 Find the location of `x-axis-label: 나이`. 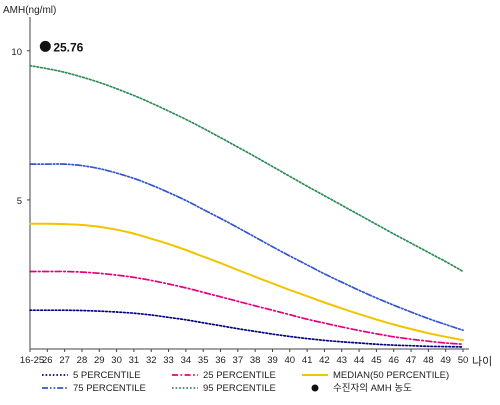

x-axis-label: 나이 is located at coordinates (482, 361).